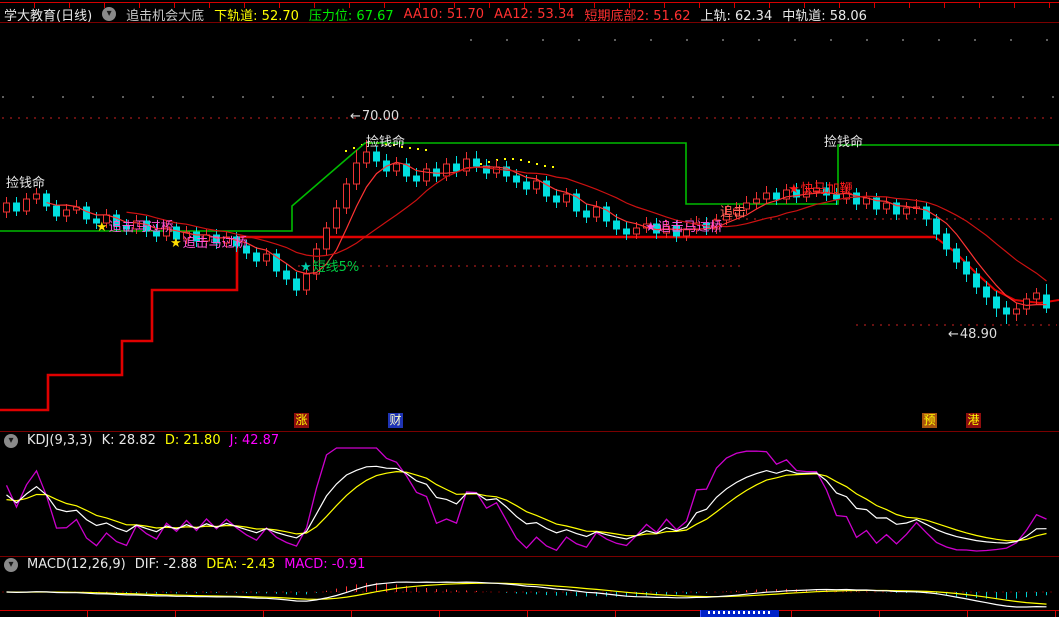  Describe the element at coordinates (973, 420) in the screenshot. I see `badge-gang: 港` at that location.